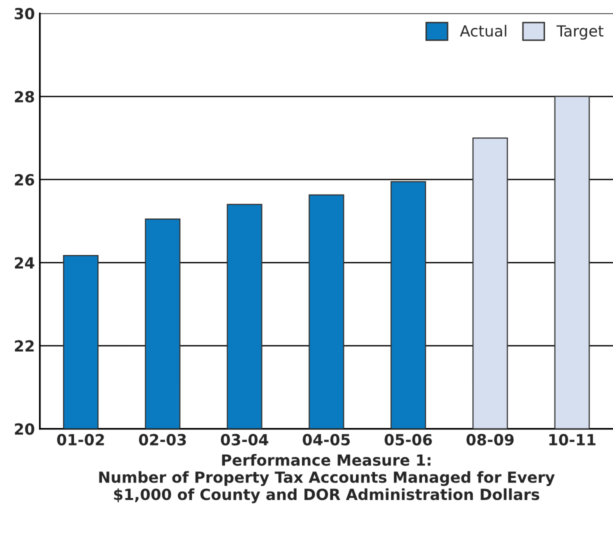 The height and width of the screenshot is (536, 613). Describe the element at coordinates (24, 96) in the screenshot. I see `y-tick-label: 28` at that location.